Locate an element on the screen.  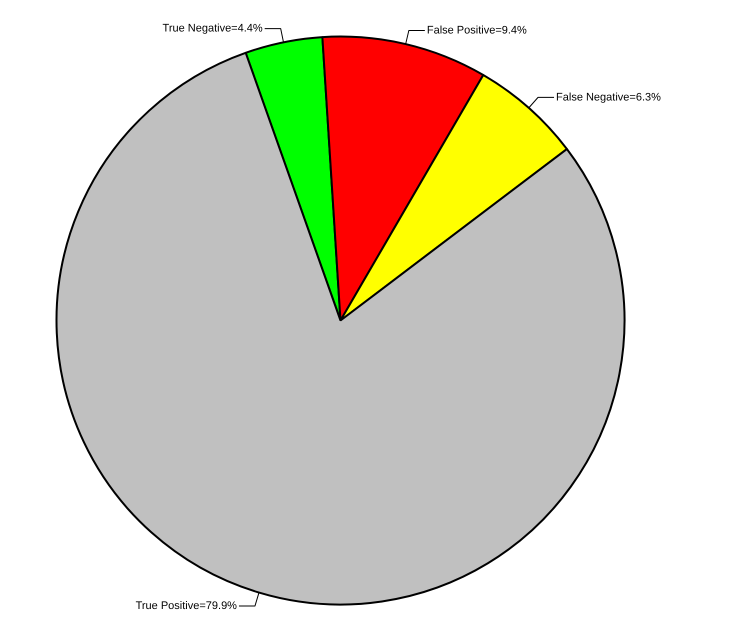
slice-label: True Negative=4.4% is located at coordinates (212, 28).